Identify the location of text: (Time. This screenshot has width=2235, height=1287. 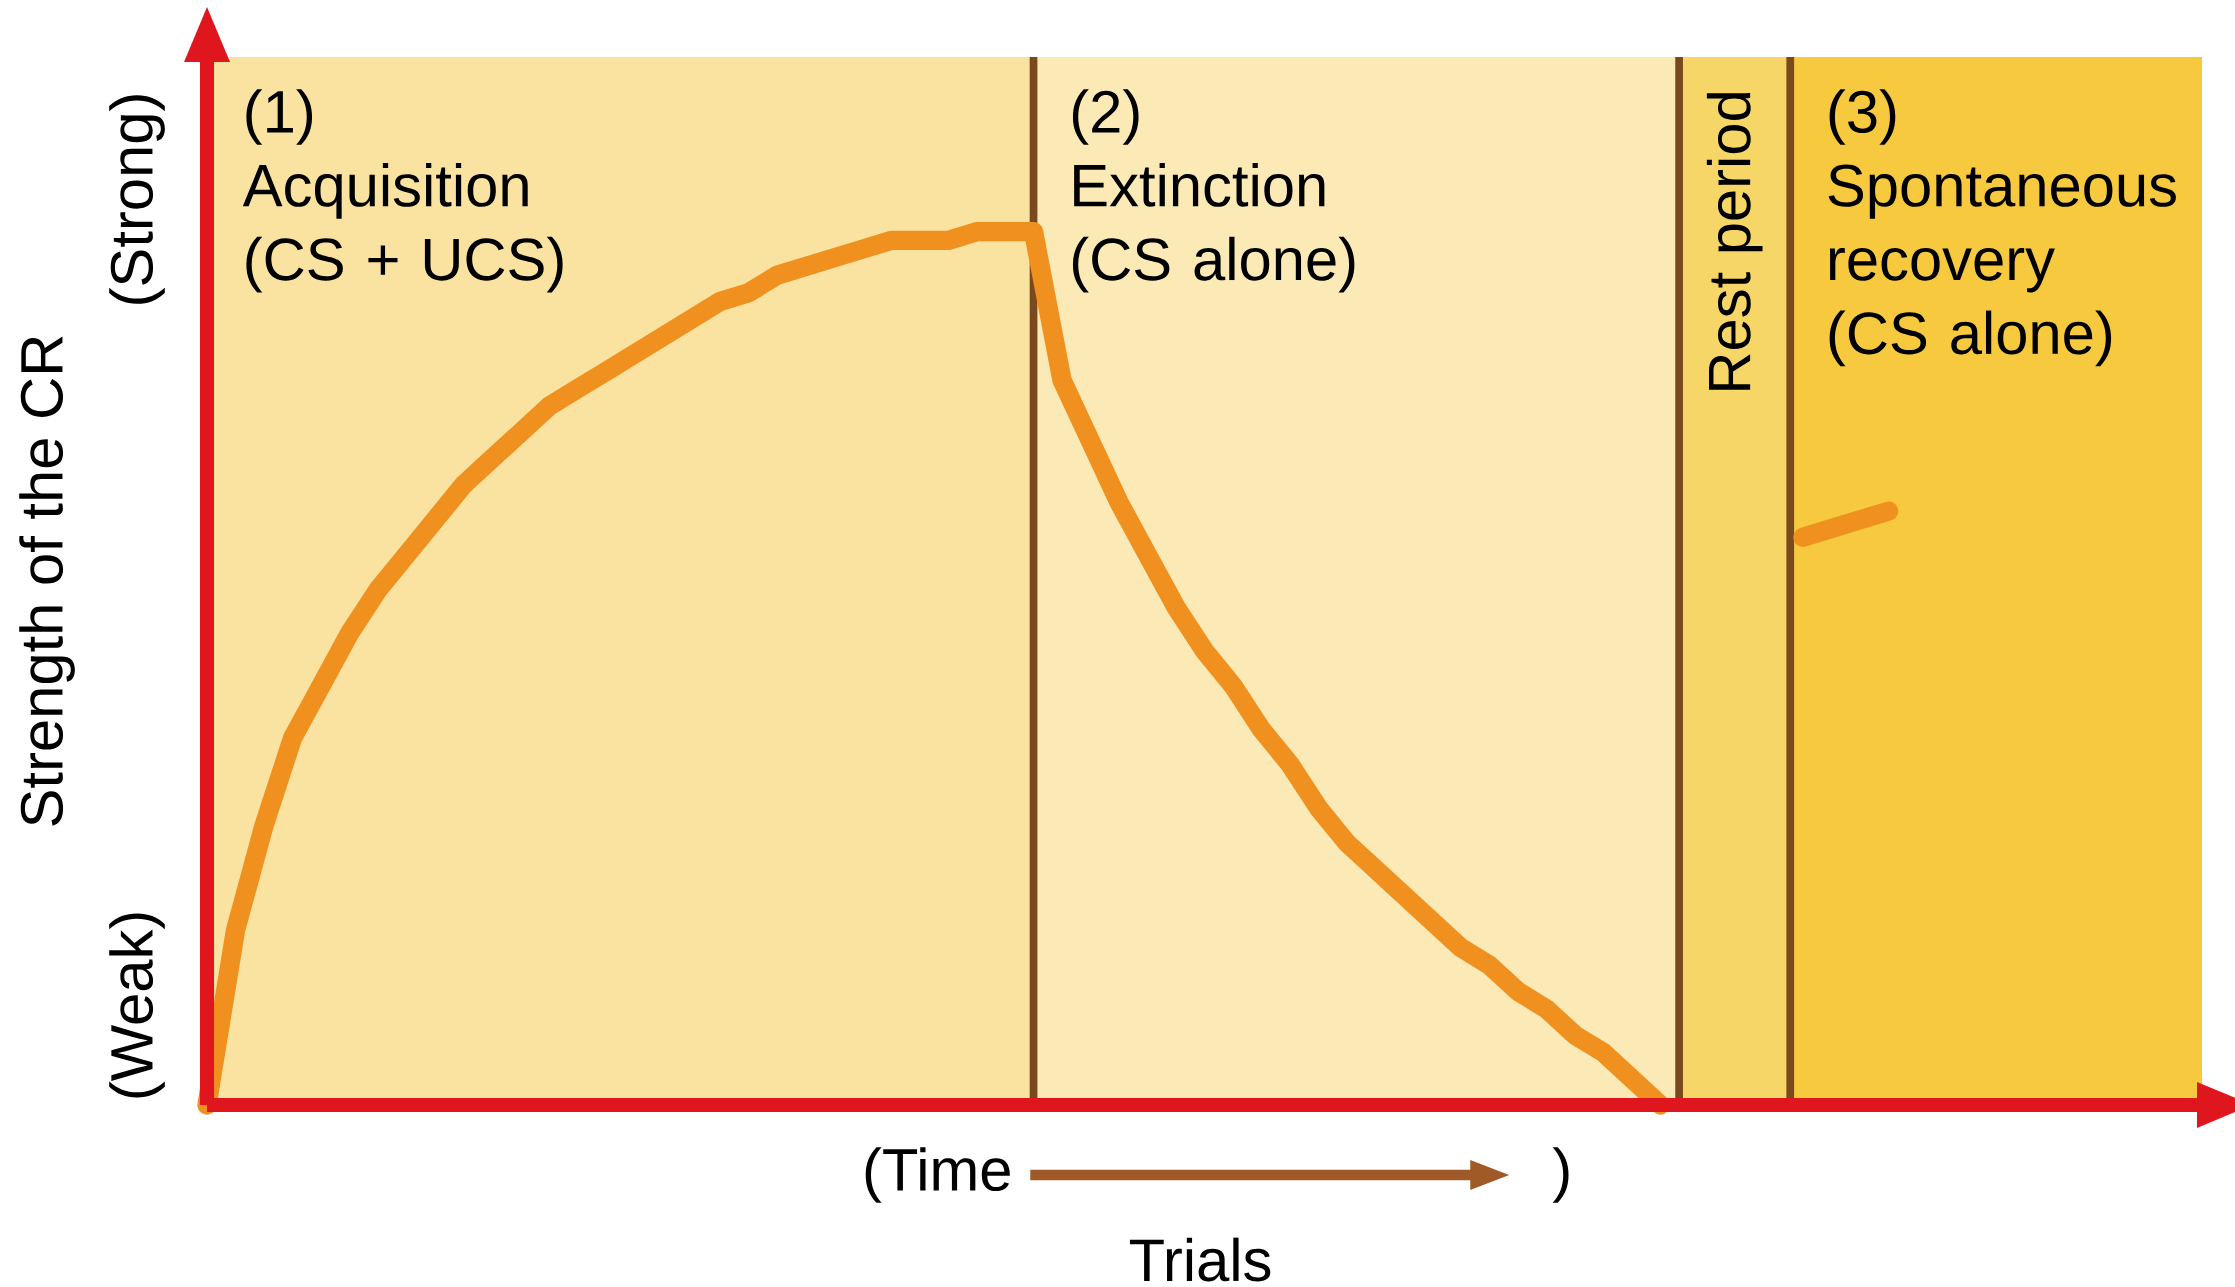
(937, 1175).